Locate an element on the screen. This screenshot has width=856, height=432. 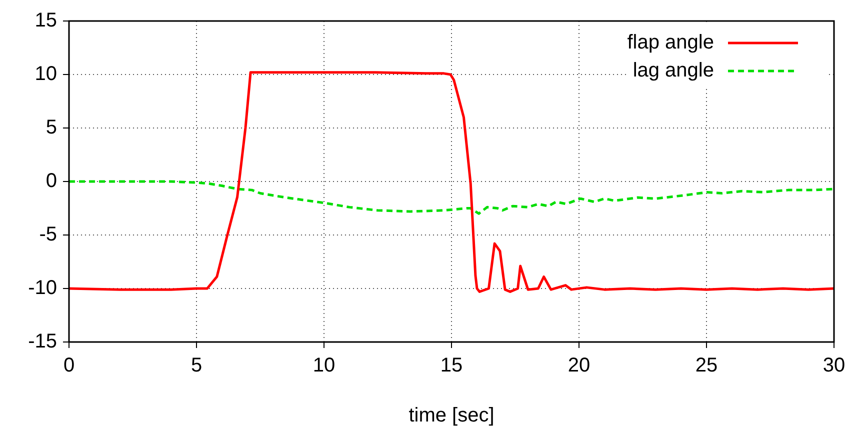
legend-label: flap angle is located at coordinates (670, 43).